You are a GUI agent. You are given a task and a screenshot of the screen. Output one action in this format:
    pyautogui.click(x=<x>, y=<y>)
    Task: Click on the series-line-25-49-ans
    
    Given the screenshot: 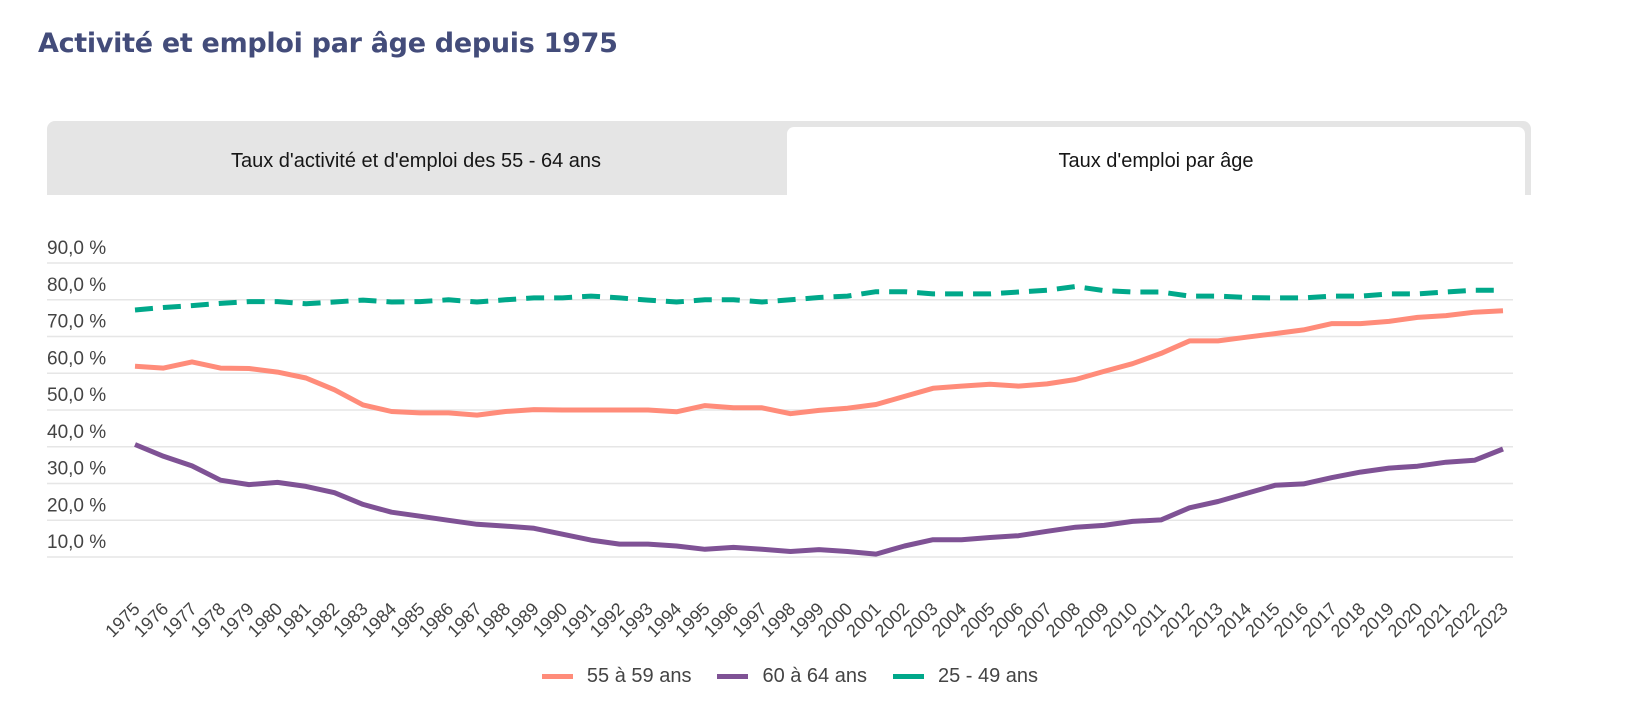 What is the action you would take?
    pyautogui.click(x=818, y=298)
    